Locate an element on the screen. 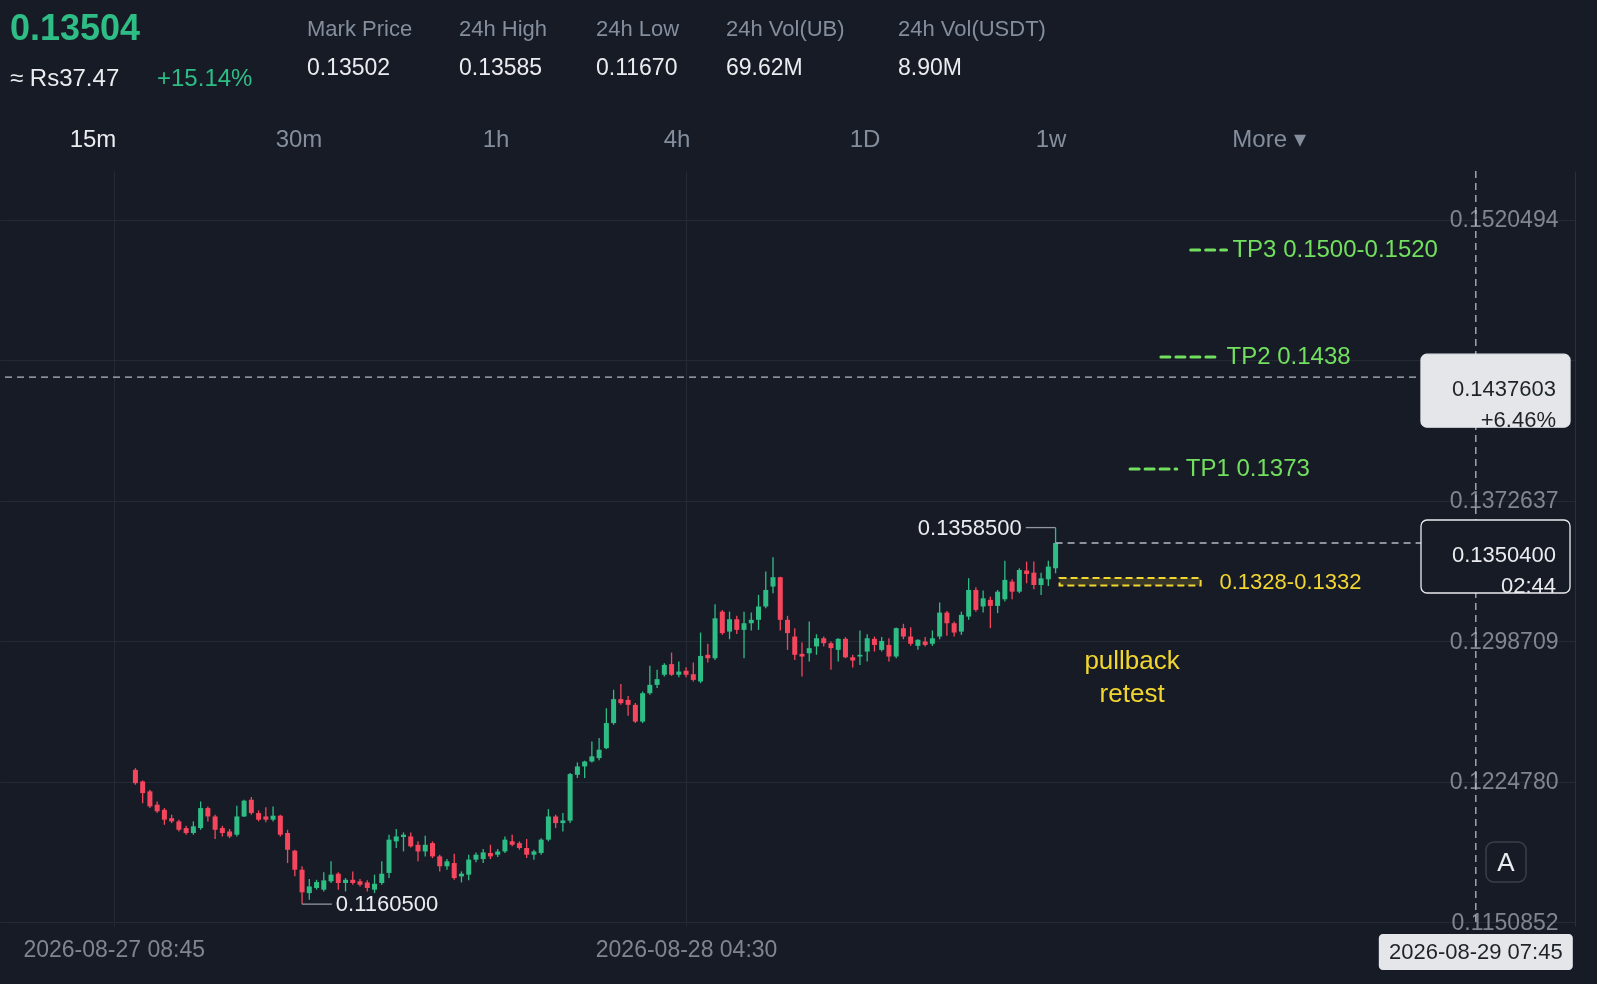 The height and width of the screenshot is (984, 1599). text: 30m is located at coordinates (299, 138).